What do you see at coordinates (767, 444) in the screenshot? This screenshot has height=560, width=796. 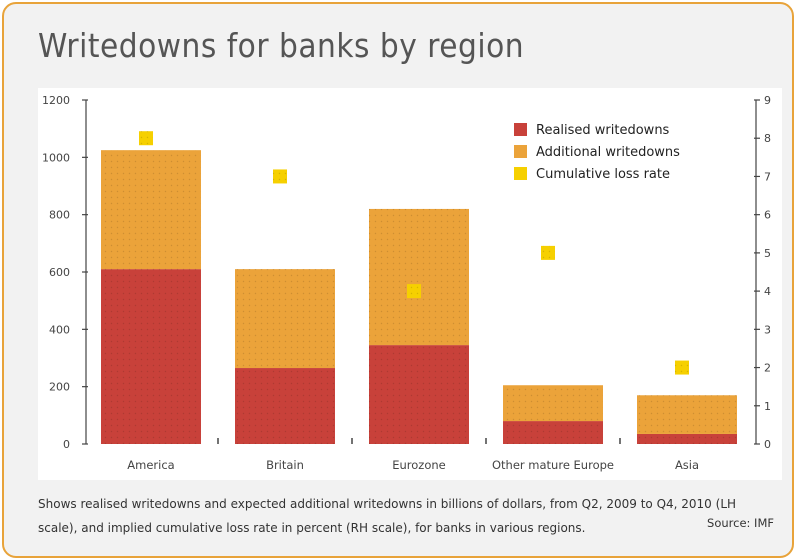 I see `right-tick-label: 0` at bounding box center [767, 444].